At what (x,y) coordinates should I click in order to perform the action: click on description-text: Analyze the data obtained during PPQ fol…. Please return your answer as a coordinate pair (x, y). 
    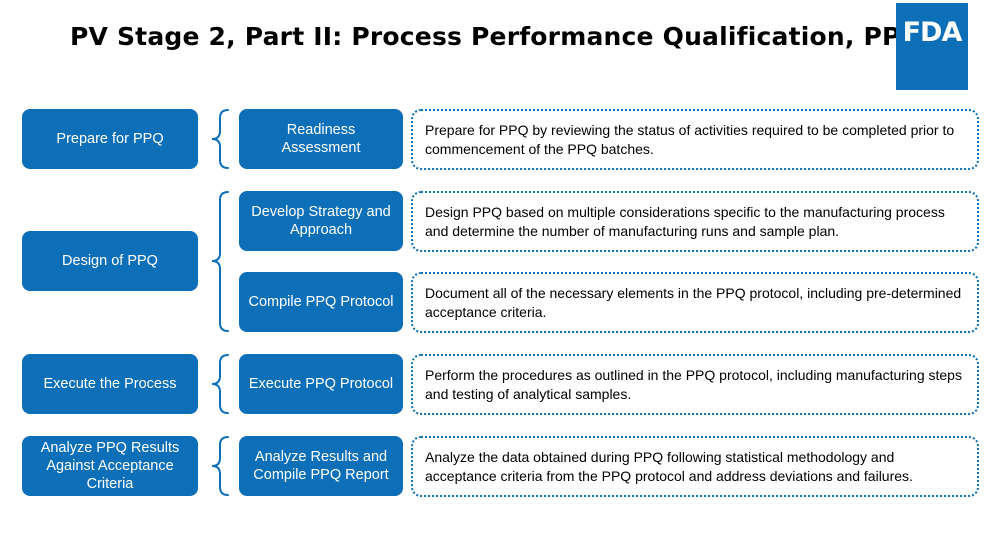
    Looking at the image, I should click on (669, 466).